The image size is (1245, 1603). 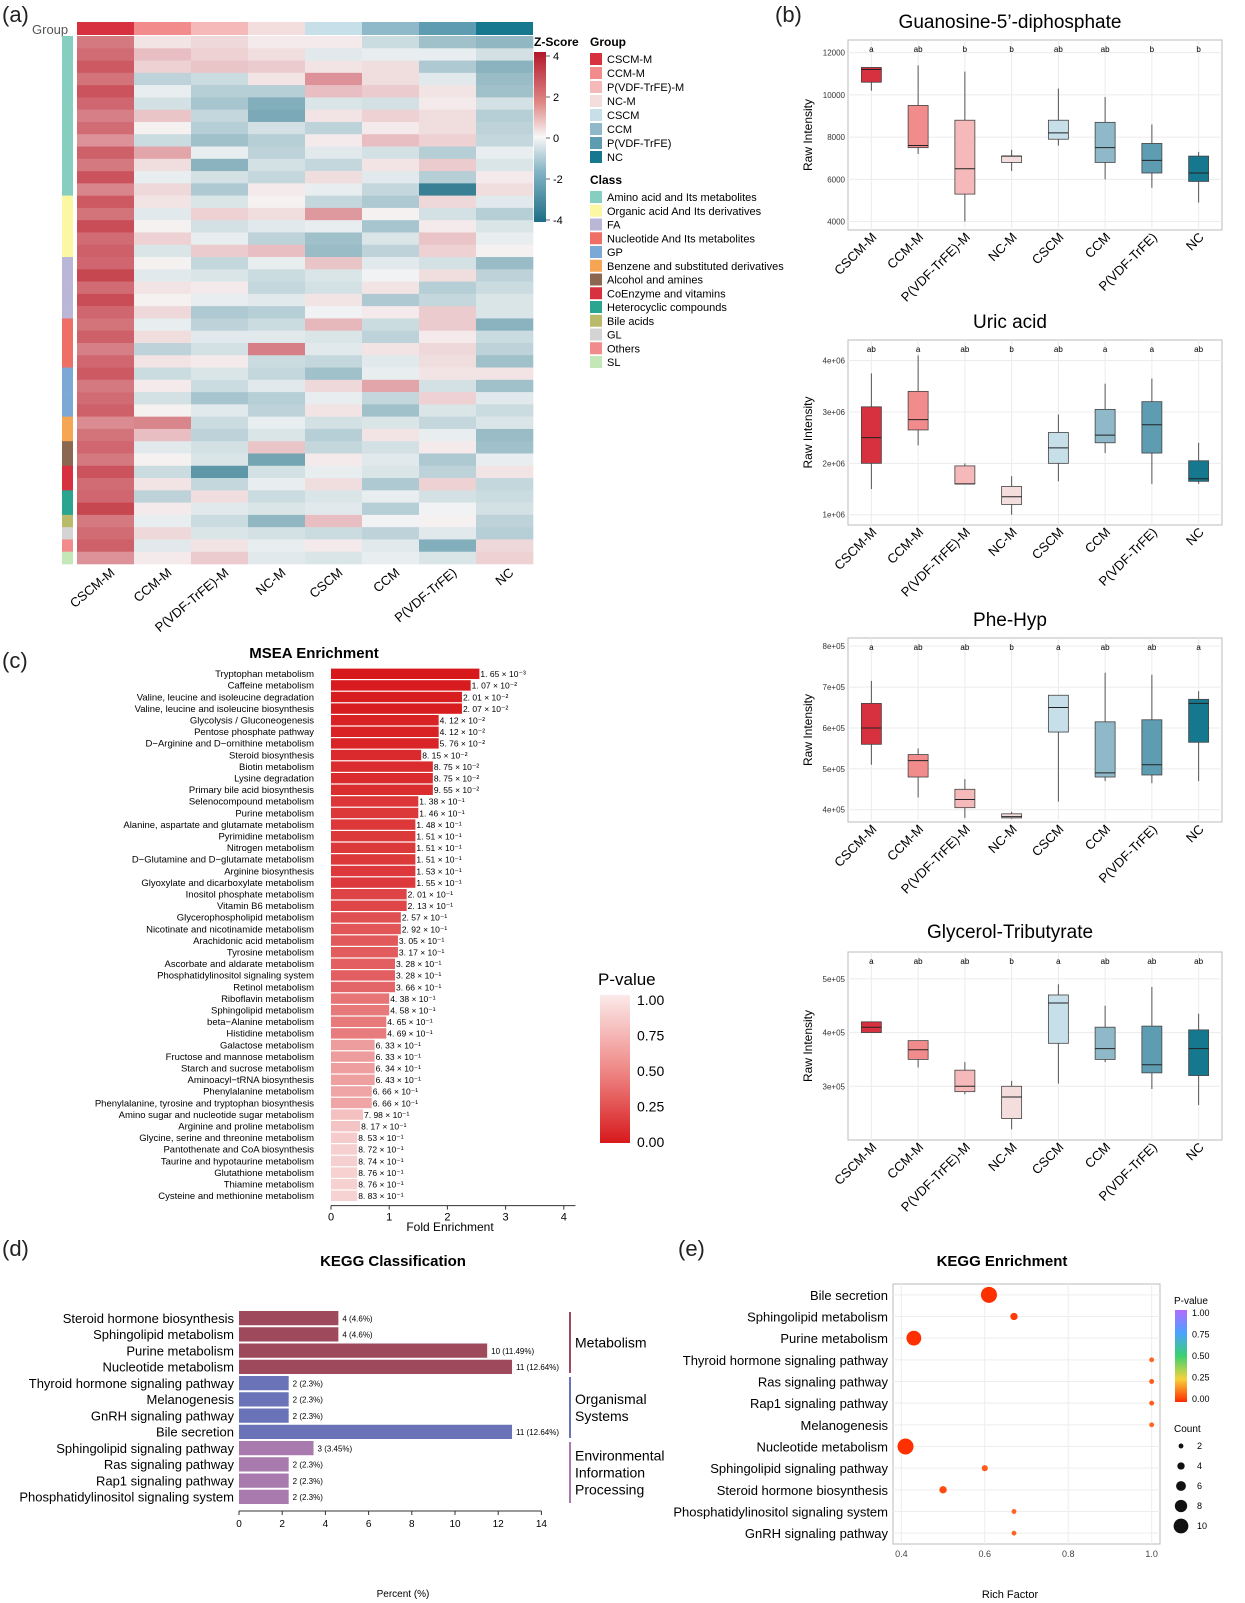 What do you see at coordinates (463, 732) in the screenshot?
I see `msea-pvalue-label: 4. 12 × 10⁻²` at bounding box center [463, 732].